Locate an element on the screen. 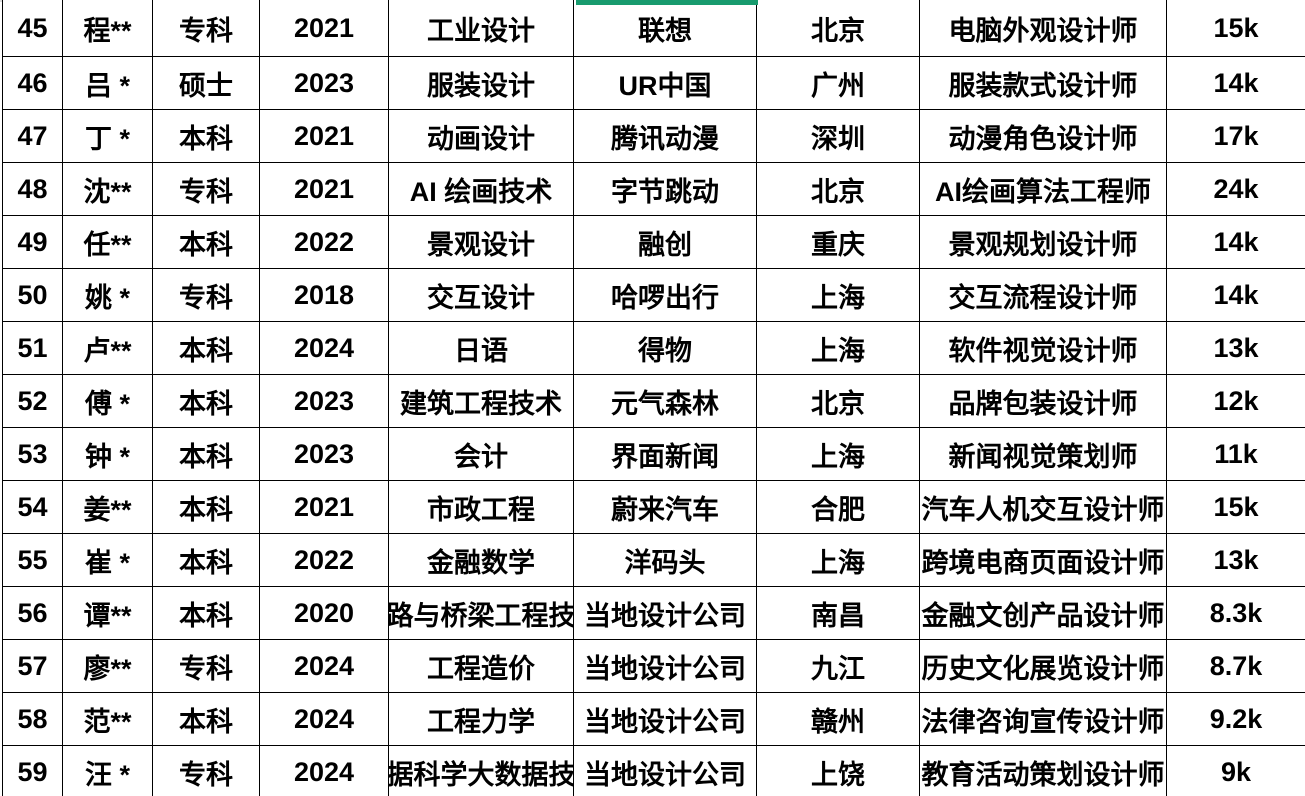 The image size is (1305, 796). cell-major: 日语 is located at coordinates (481, 348).